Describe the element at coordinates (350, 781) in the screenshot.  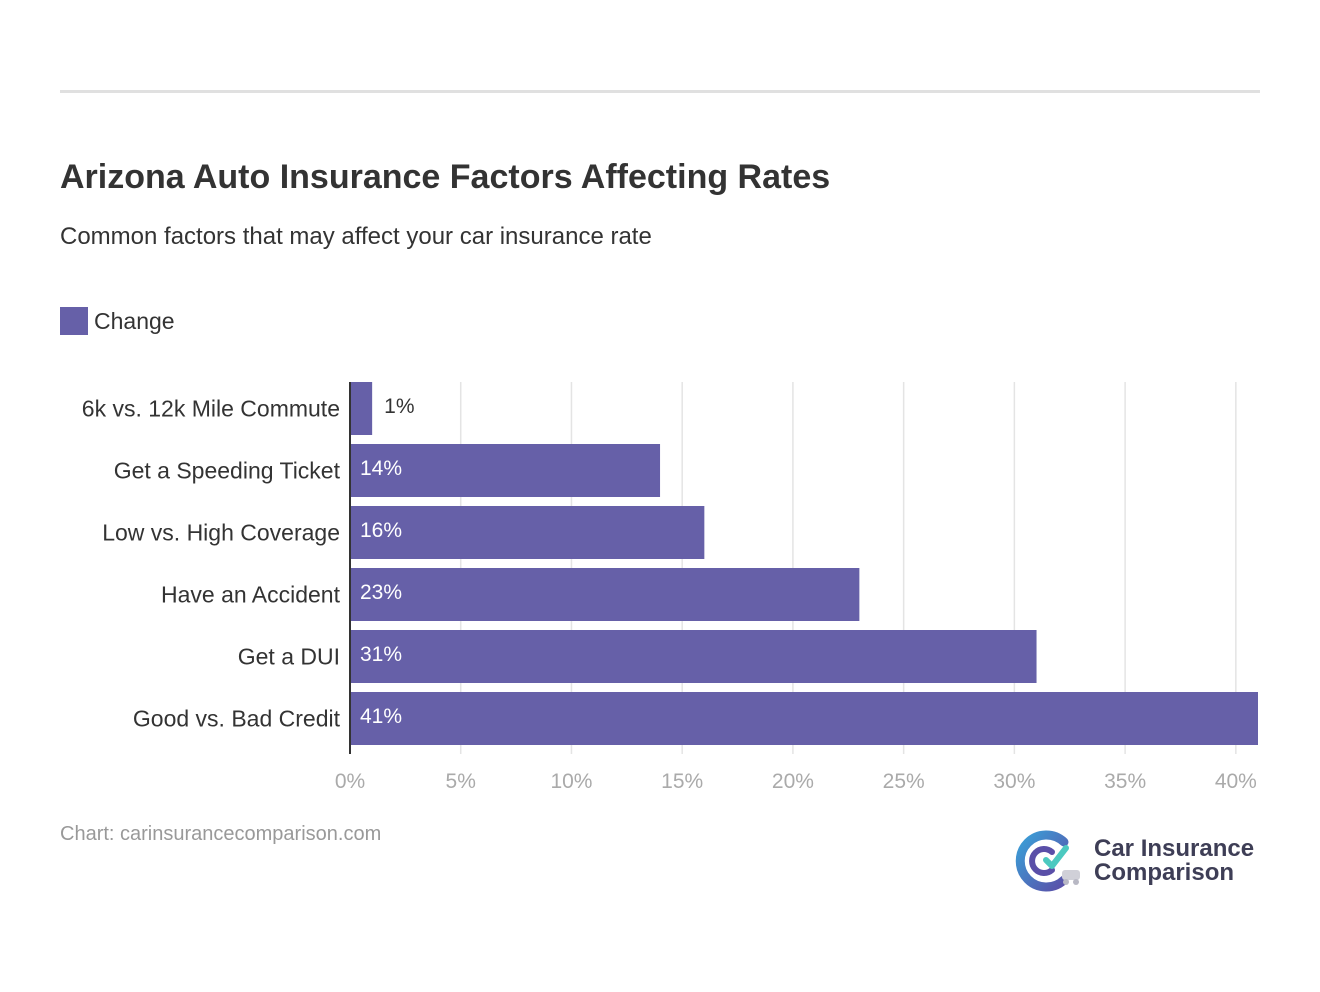
I see `x-tick-label-0: 0%` at that location.